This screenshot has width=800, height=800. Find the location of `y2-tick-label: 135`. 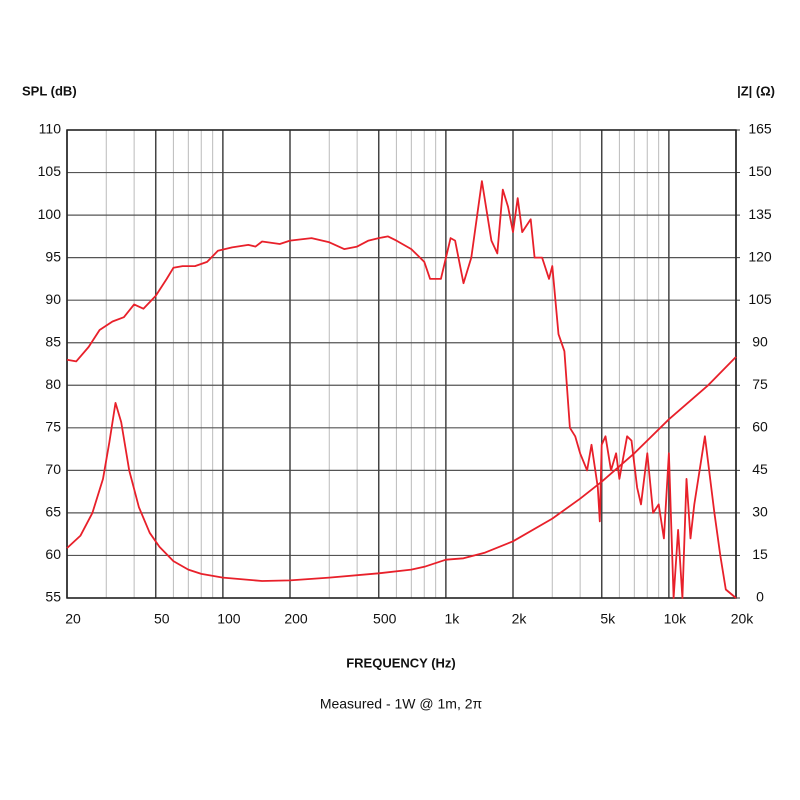

y2-tick-label: 135 is located at coordinates (760, 214).